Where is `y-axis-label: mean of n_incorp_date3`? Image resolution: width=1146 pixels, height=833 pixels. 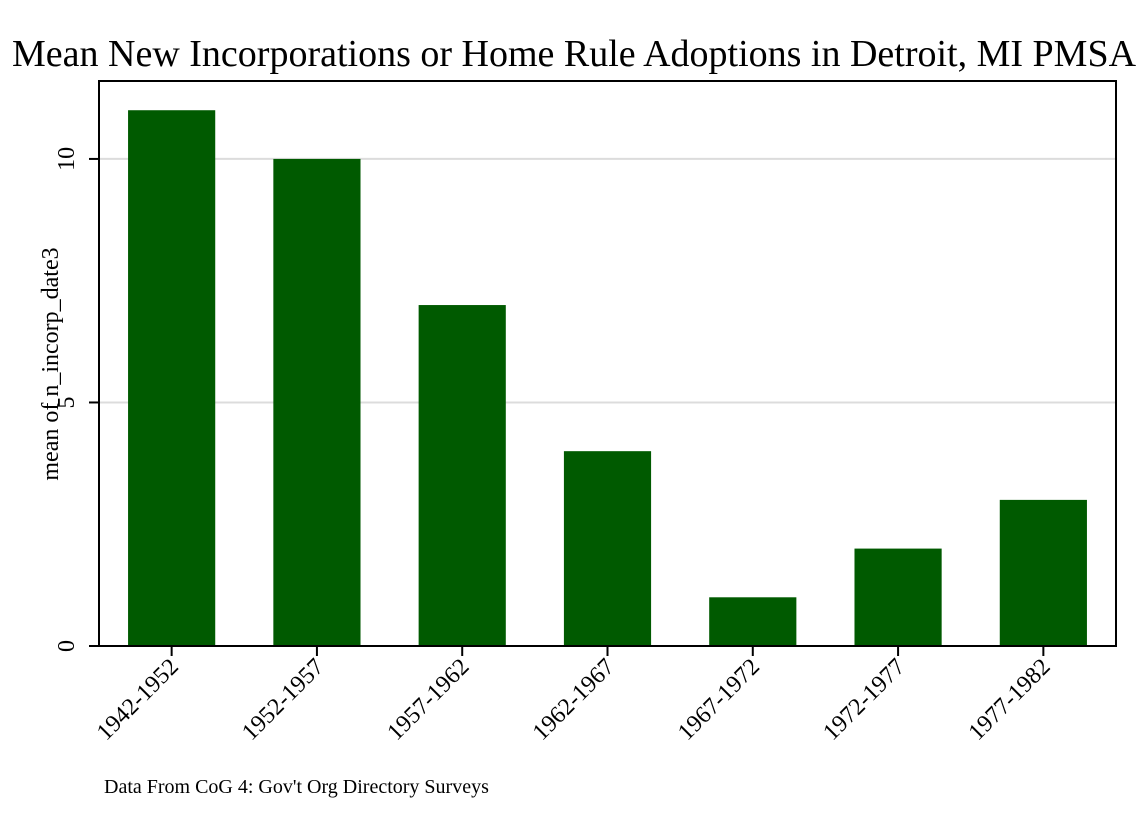 y-axis-label: mean of n_incorp_date3 is located at coordinates (51, 363).